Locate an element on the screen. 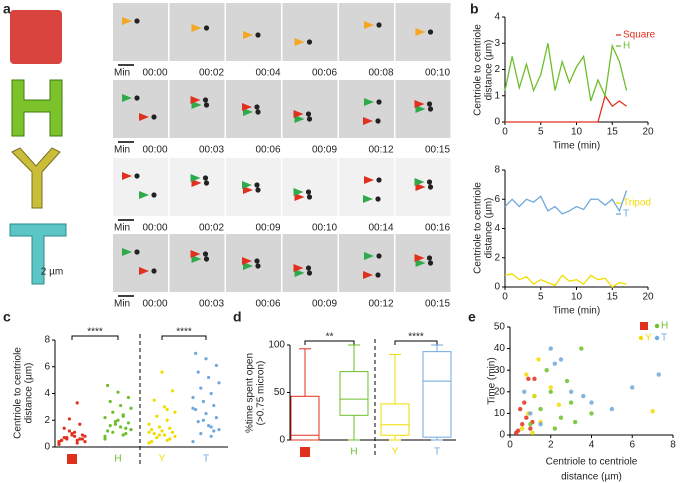 This screenshot has height=483, width=685. y-axis-label: Time (min) is located at coordinates (492, 380).